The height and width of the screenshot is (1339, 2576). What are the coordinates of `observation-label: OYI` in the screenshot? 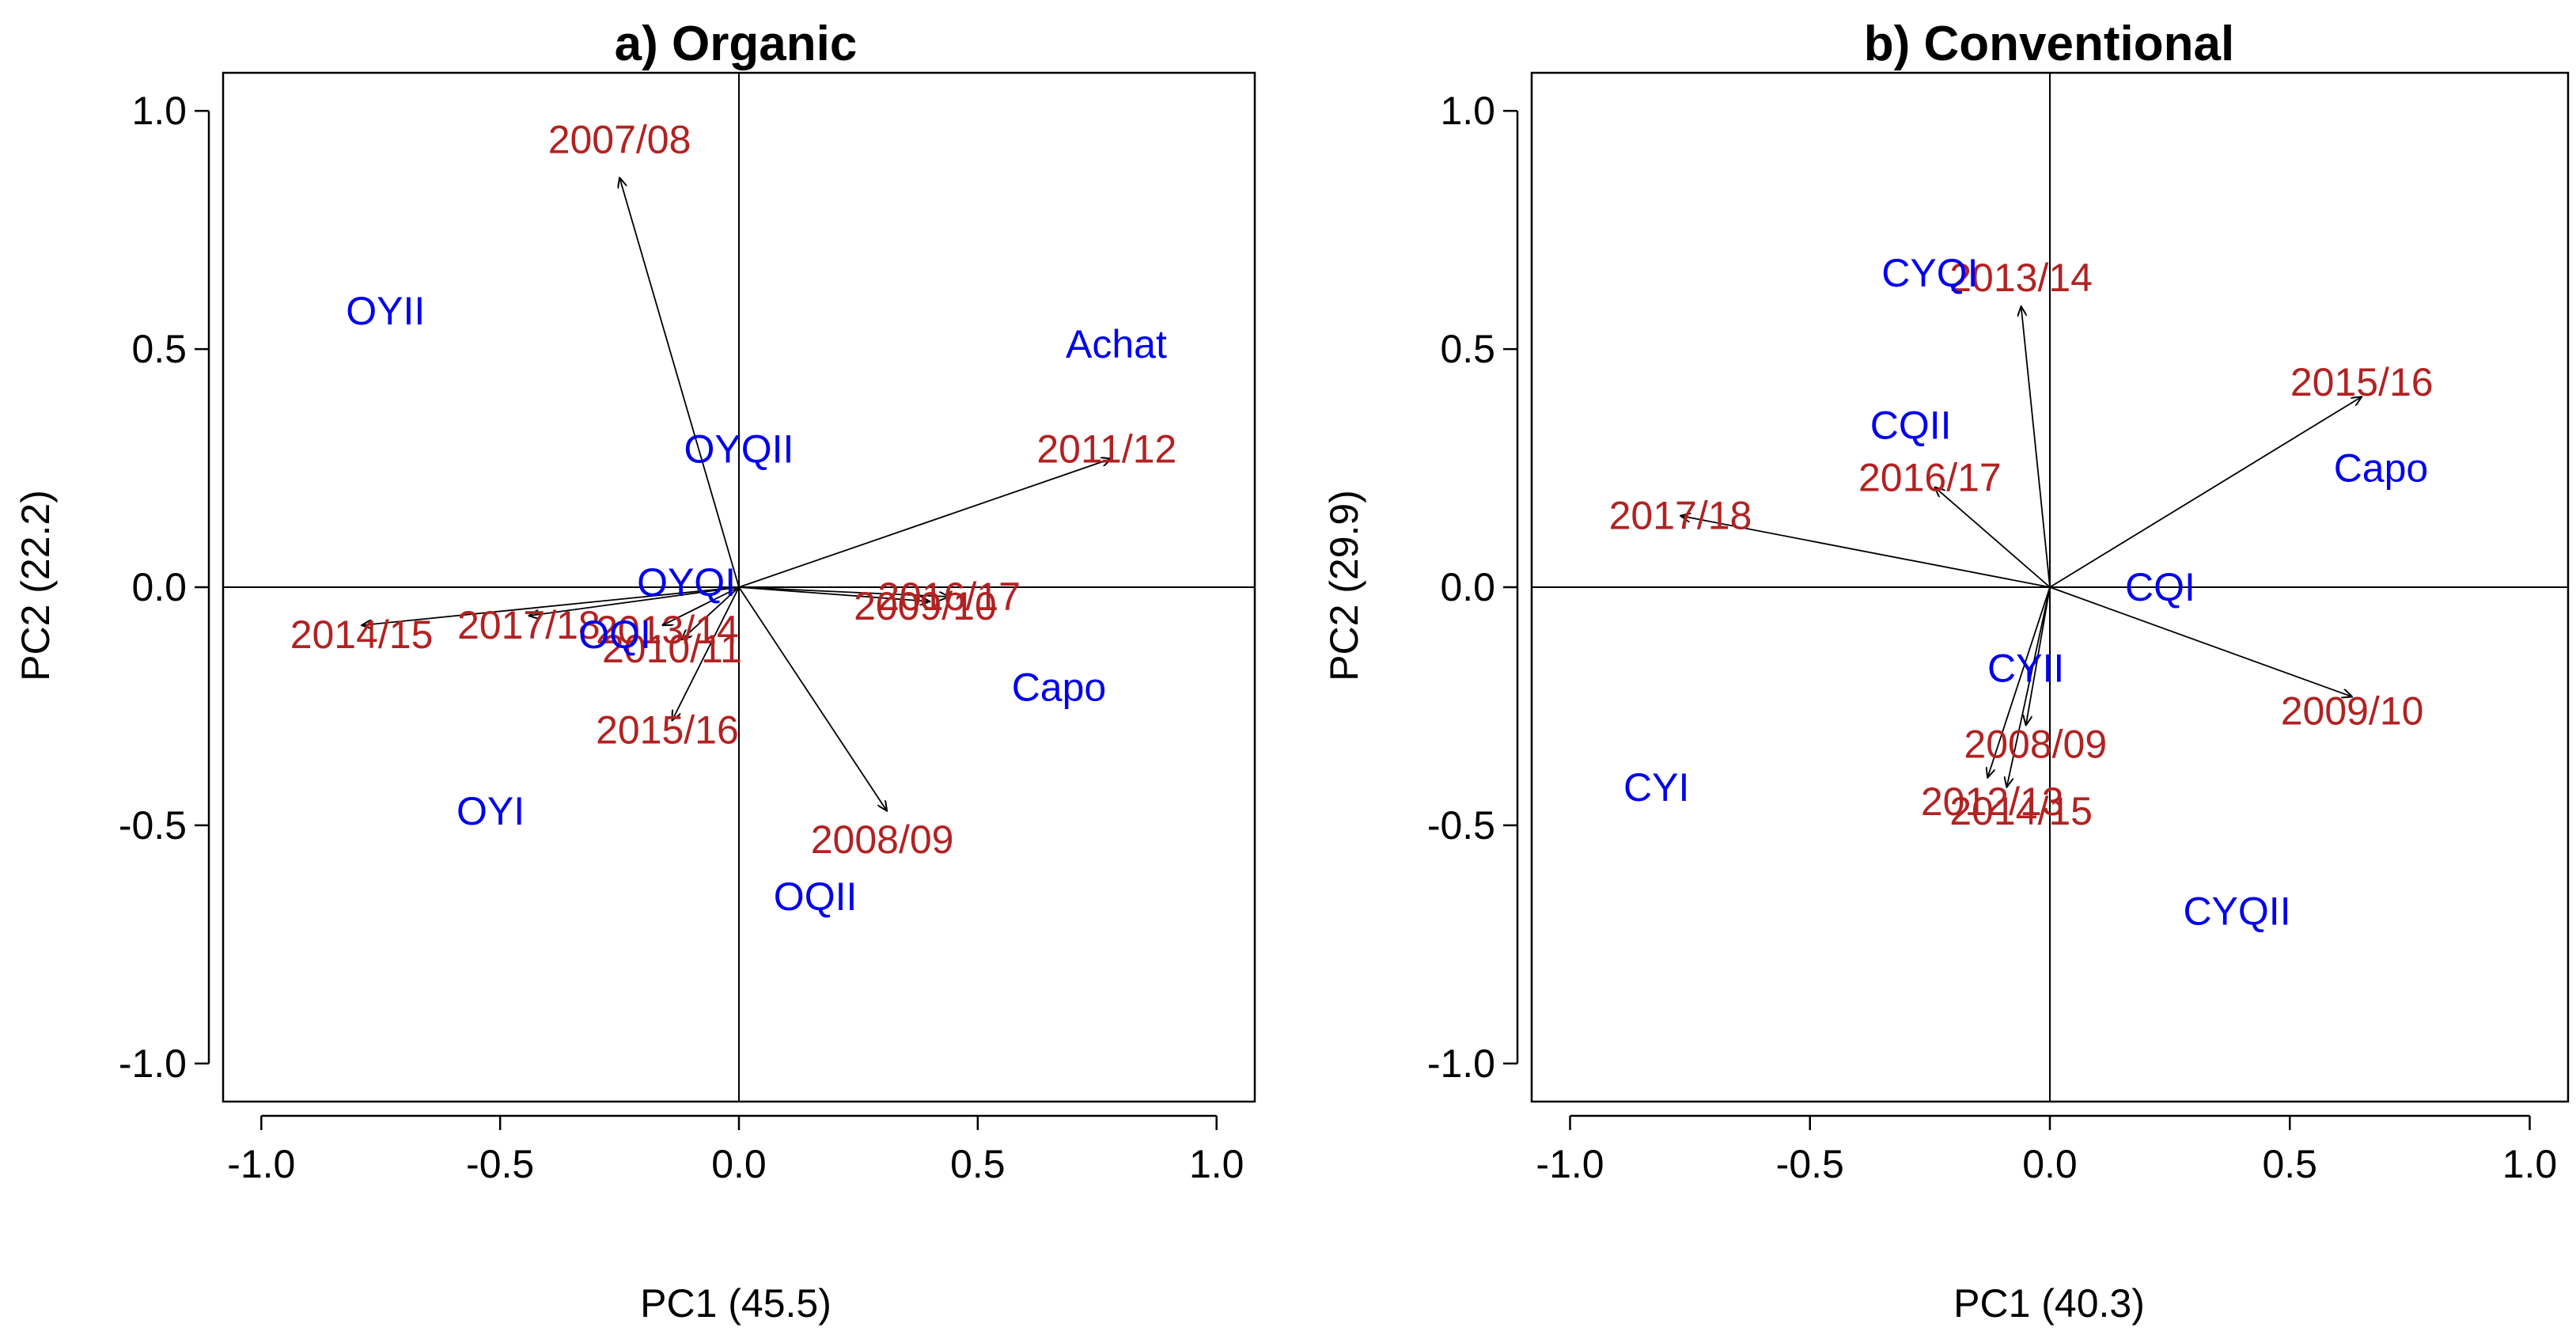 It's located at (490, 811).